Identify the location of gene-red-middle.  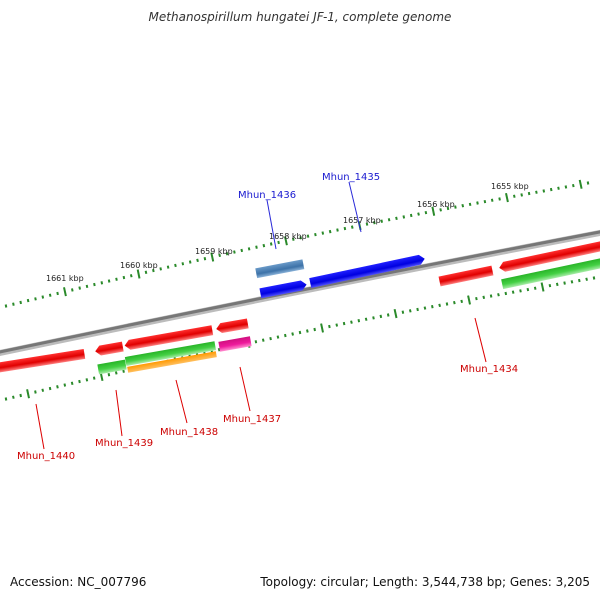
(169, 337).